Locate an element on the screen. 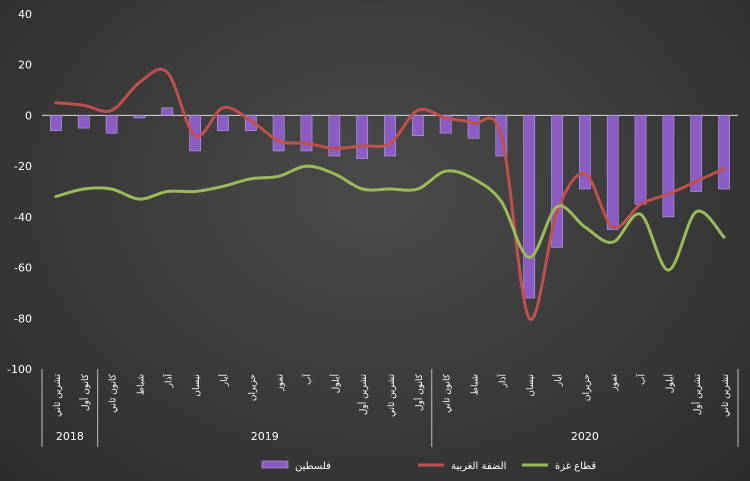  y-tick-label: -40 is located at coordinates (23, 217).